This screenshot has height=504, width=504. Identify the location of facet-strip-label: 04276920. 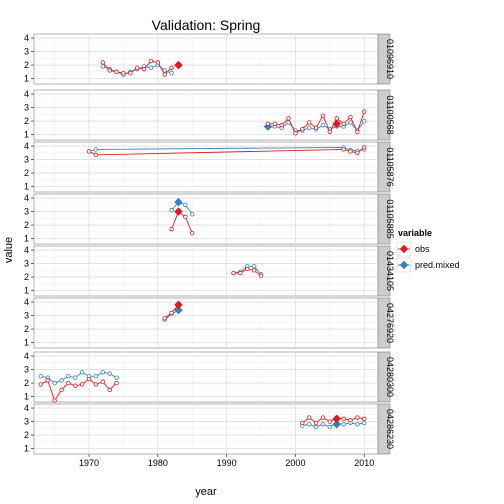
(390, 323).